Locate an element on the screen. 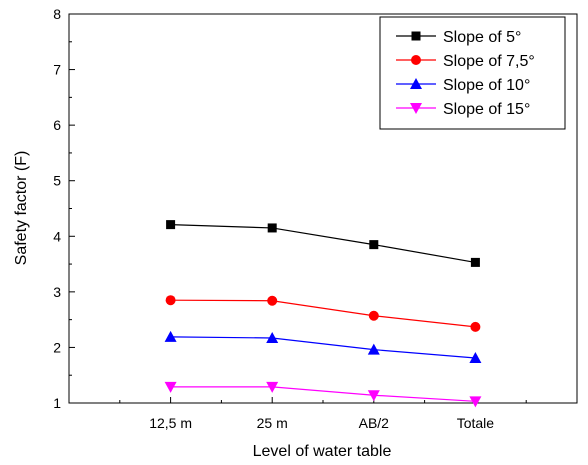 The width and height of the screenshot is (588, 465). y-tick-label: 2 is located at coordinates (57, 347).